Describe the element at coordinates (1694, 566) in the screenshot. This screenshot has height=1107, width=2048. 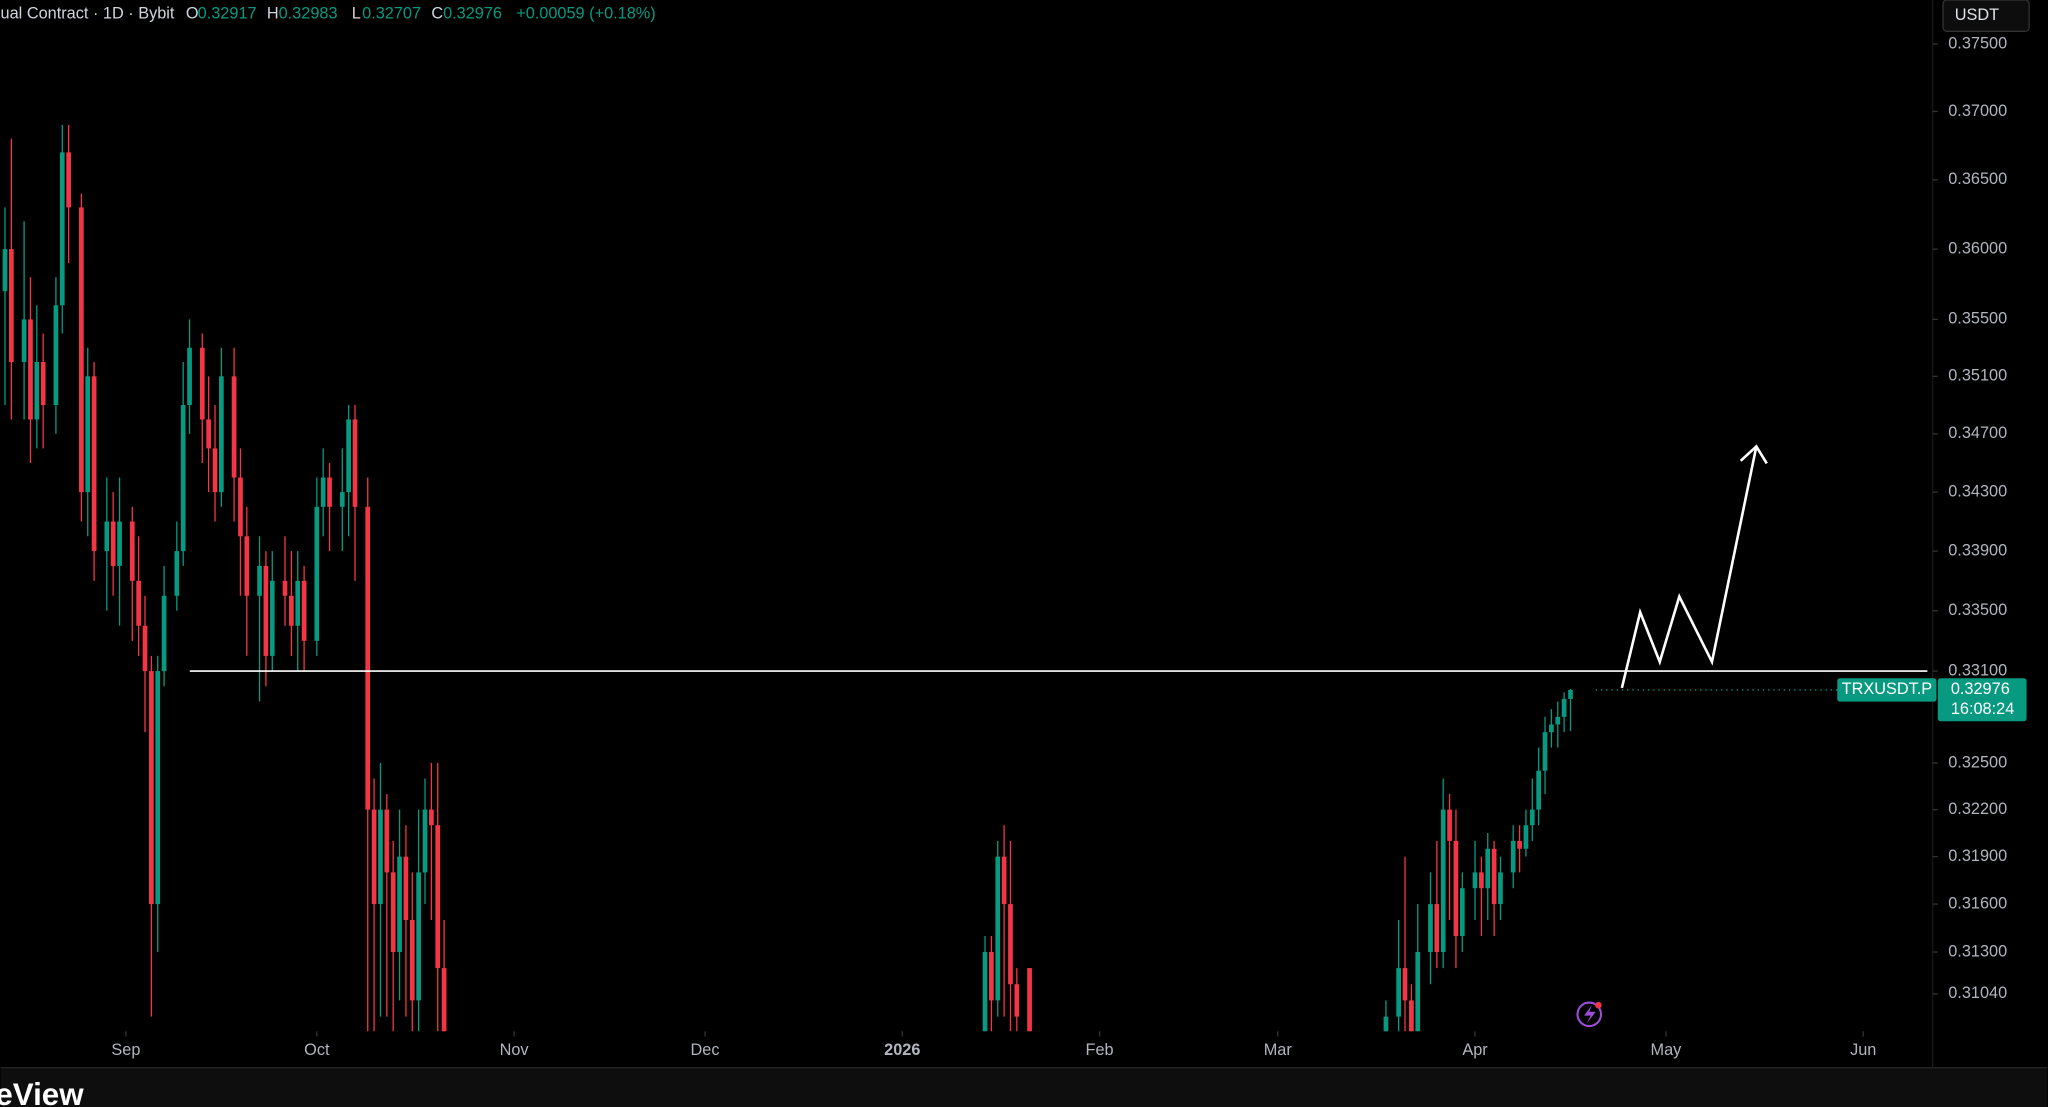
I see `projection-arrow` at that location.